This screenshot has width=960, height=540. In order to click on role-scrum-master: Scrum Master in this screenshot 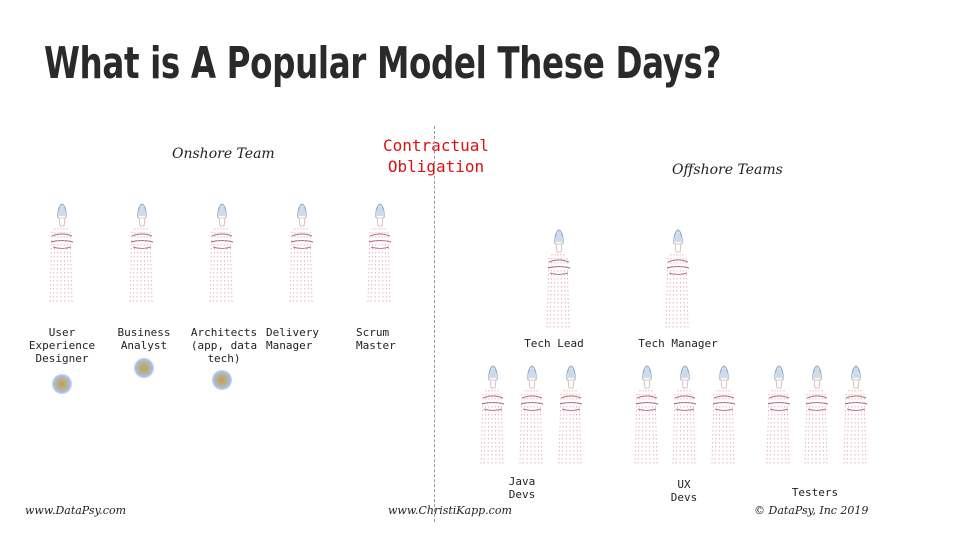, I will do `click(376, 339)`.